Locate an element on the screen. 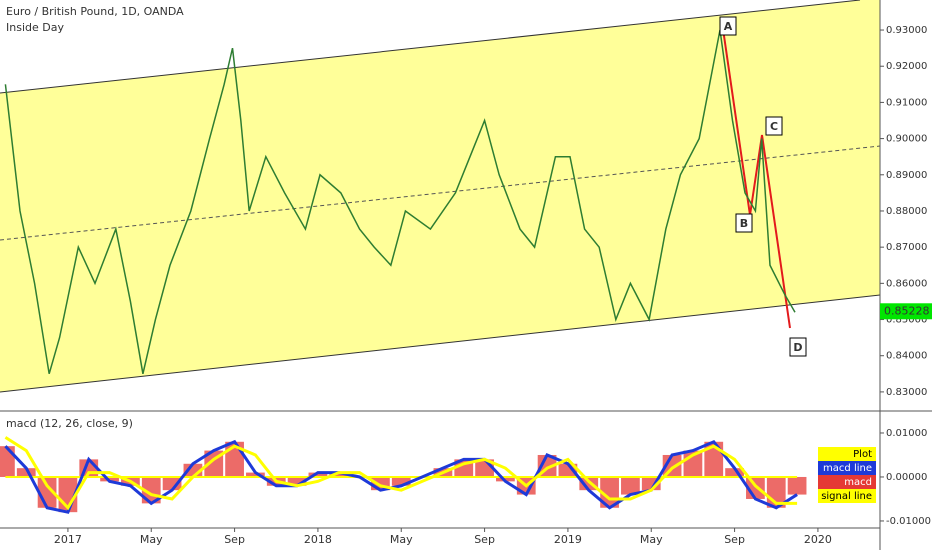  y-tick-label: 0.89000 is located at coordinates (906, 175).